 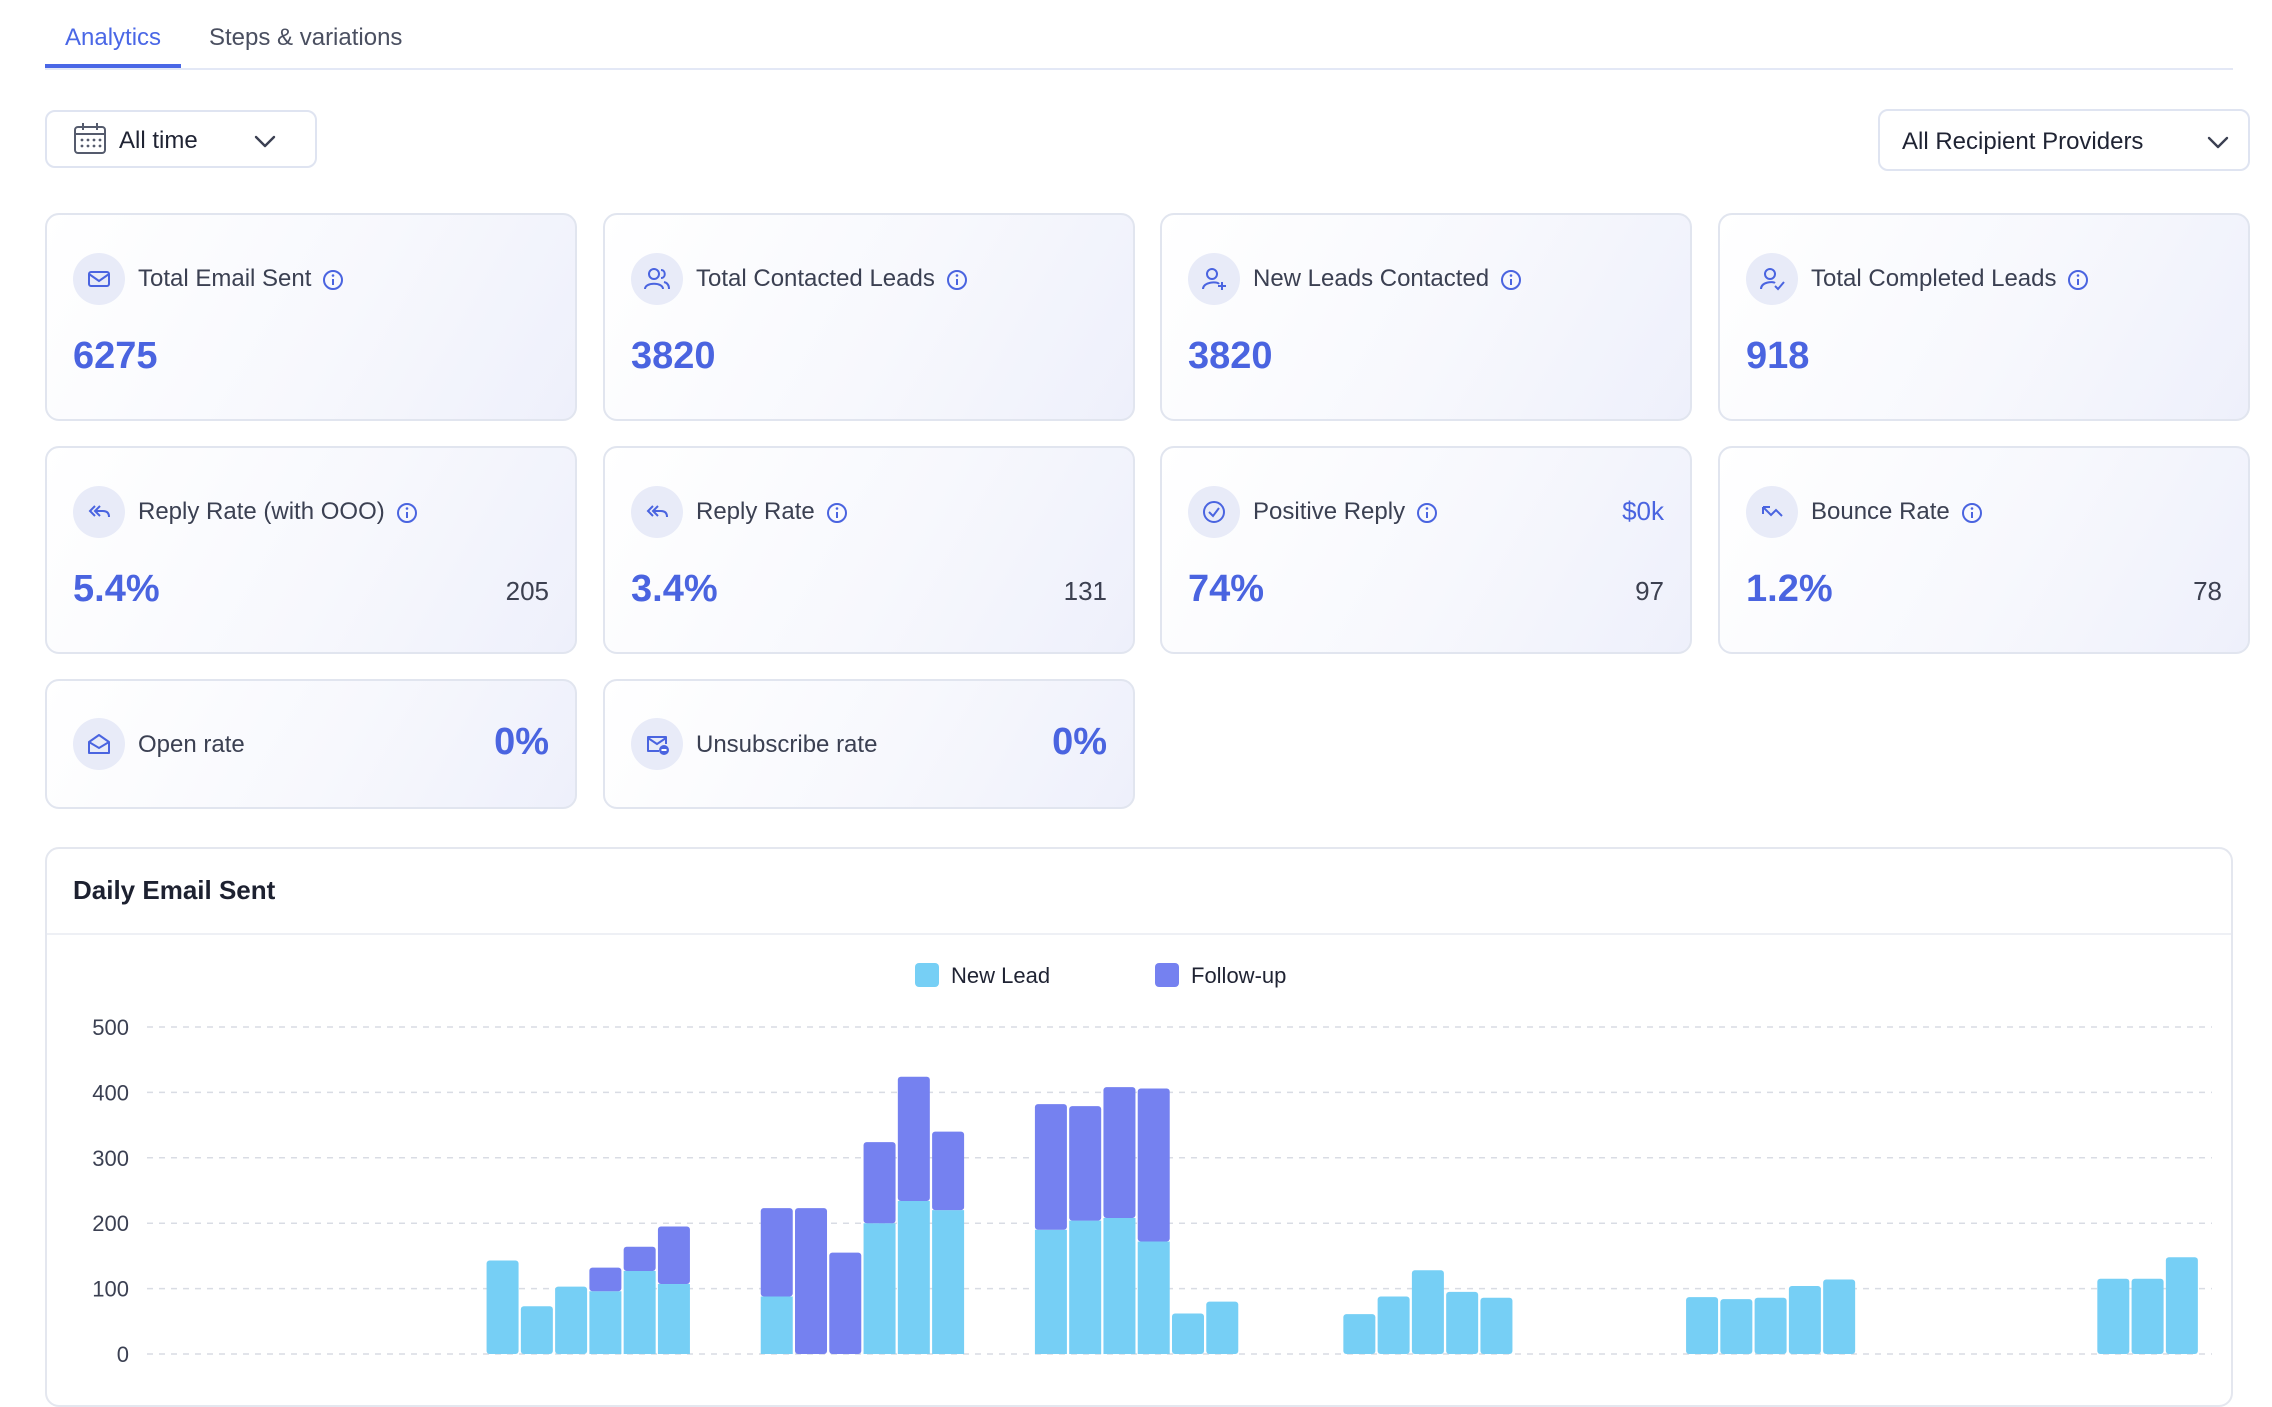 I want to click on mail-icon, so click(x=99, y=279).